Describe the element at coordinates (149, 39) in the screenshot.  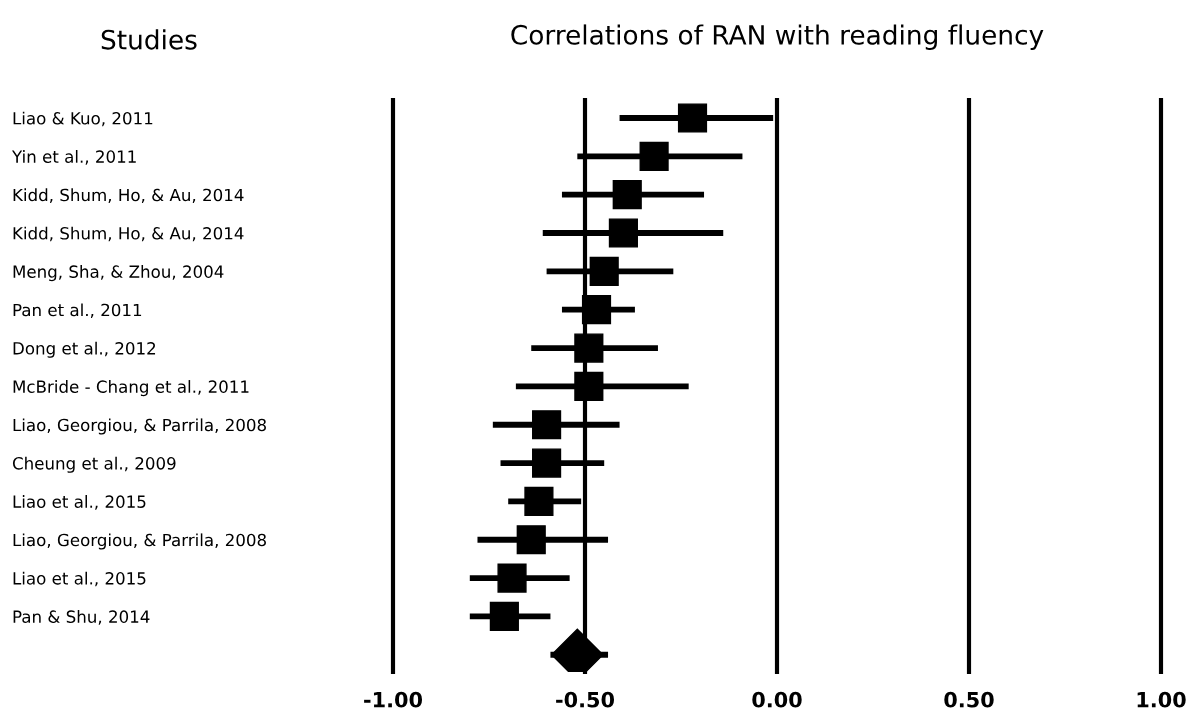
I see `y-axis-title: Studies` at that location.